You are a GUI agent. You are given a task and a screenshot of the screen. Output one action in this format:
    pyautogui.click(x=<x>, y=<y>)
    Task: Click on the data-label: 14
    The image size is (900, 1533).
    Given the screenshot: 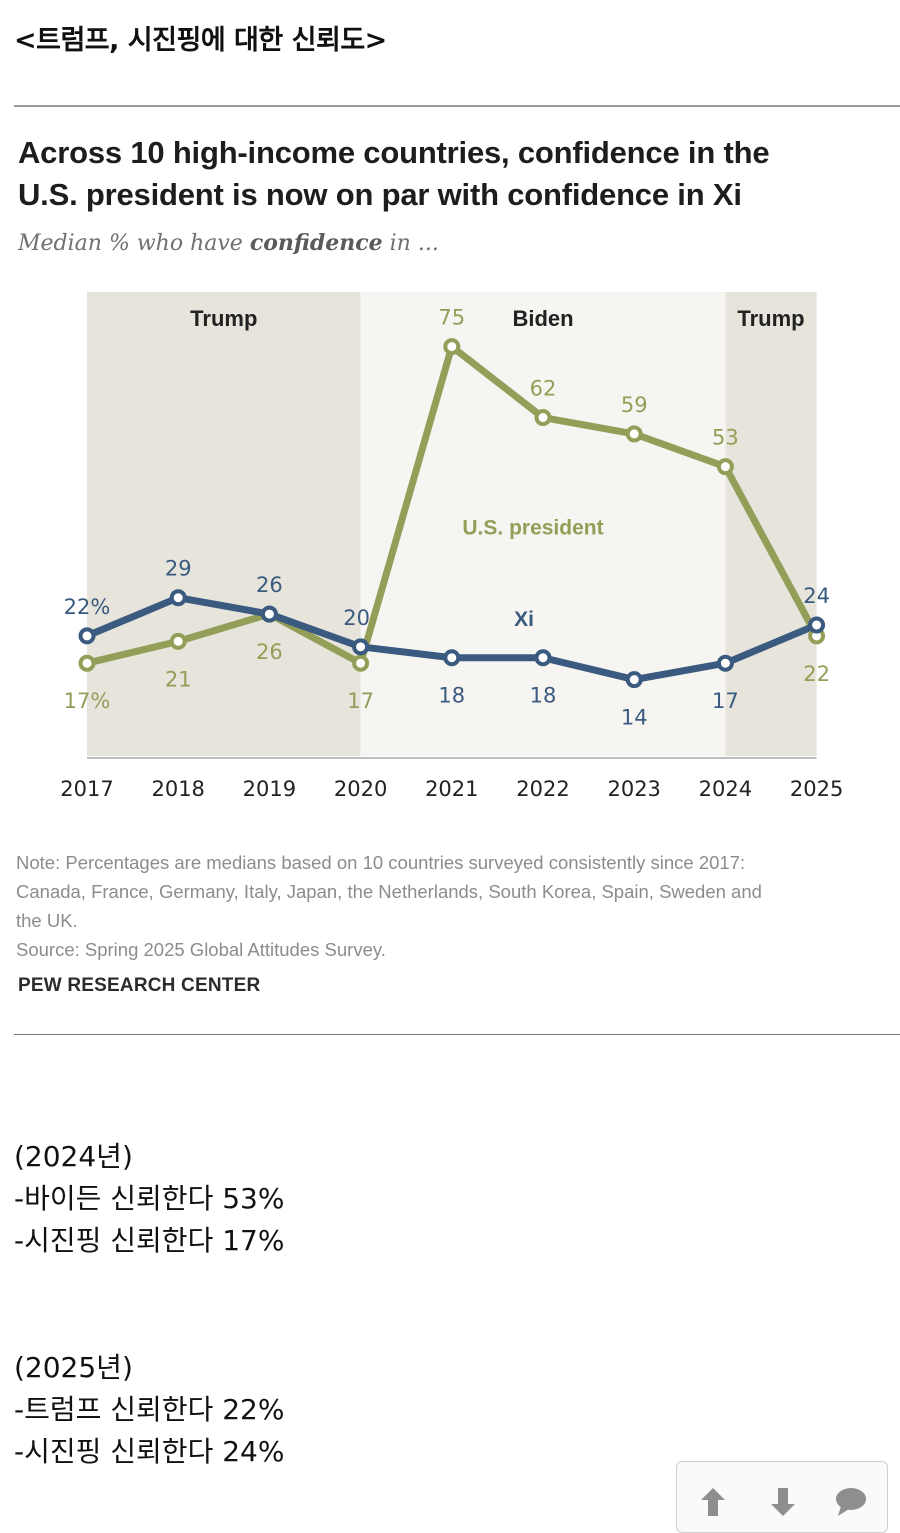 What is the action you would take?
    pyautogui.click(x=634, y=718)
    